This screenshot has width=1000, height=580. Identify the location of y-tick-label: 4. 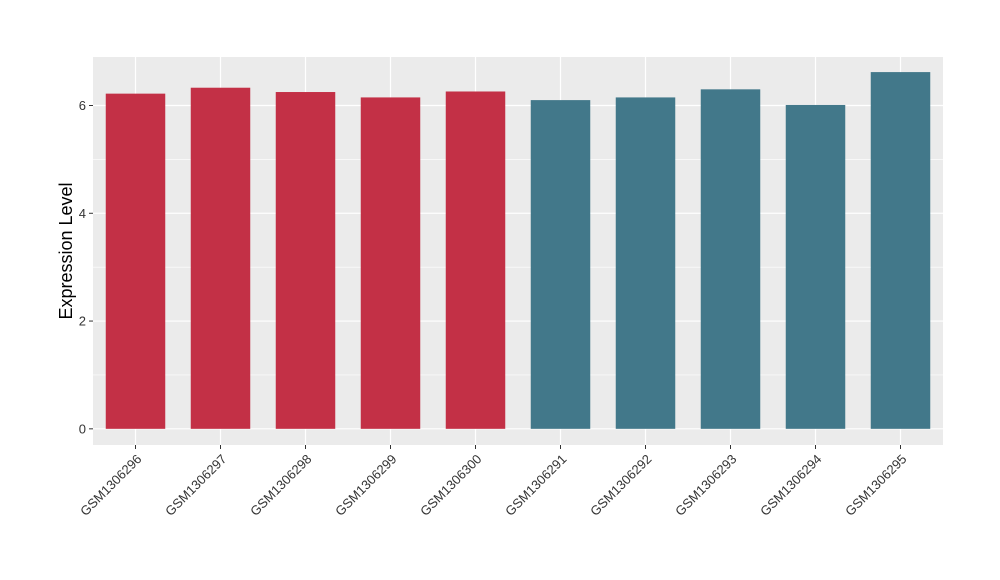
(82, 213).